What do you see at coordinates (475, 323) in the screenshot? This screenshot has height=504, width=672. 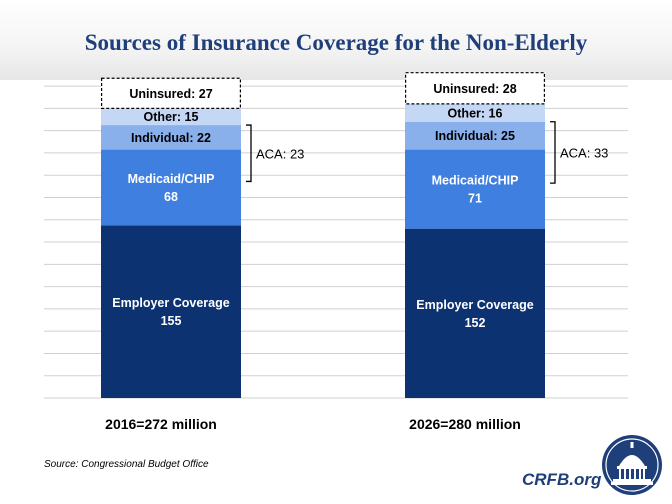 I see `employer-segment-label: 152` at bounding box center [475, 323].